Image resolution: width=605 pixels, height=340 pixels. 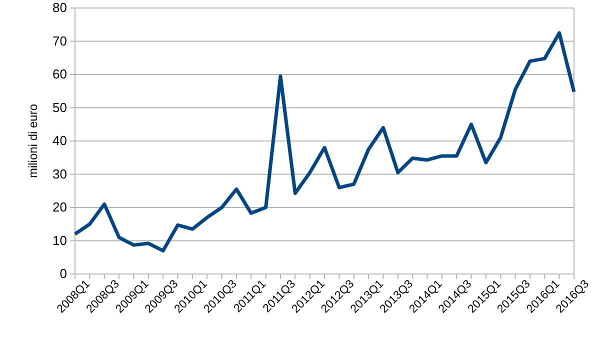 What do you see at coordinates (59, 207) in the screenshot?
I see `y-tick-label: 20` at bounding box center [59, 207].